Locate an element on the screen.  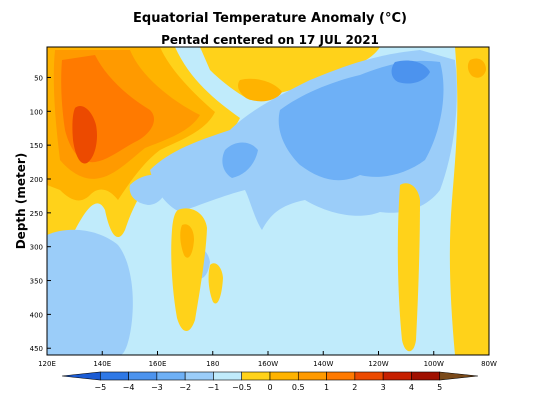
x-tick-label: 140E is located at coordinates (102, 364).